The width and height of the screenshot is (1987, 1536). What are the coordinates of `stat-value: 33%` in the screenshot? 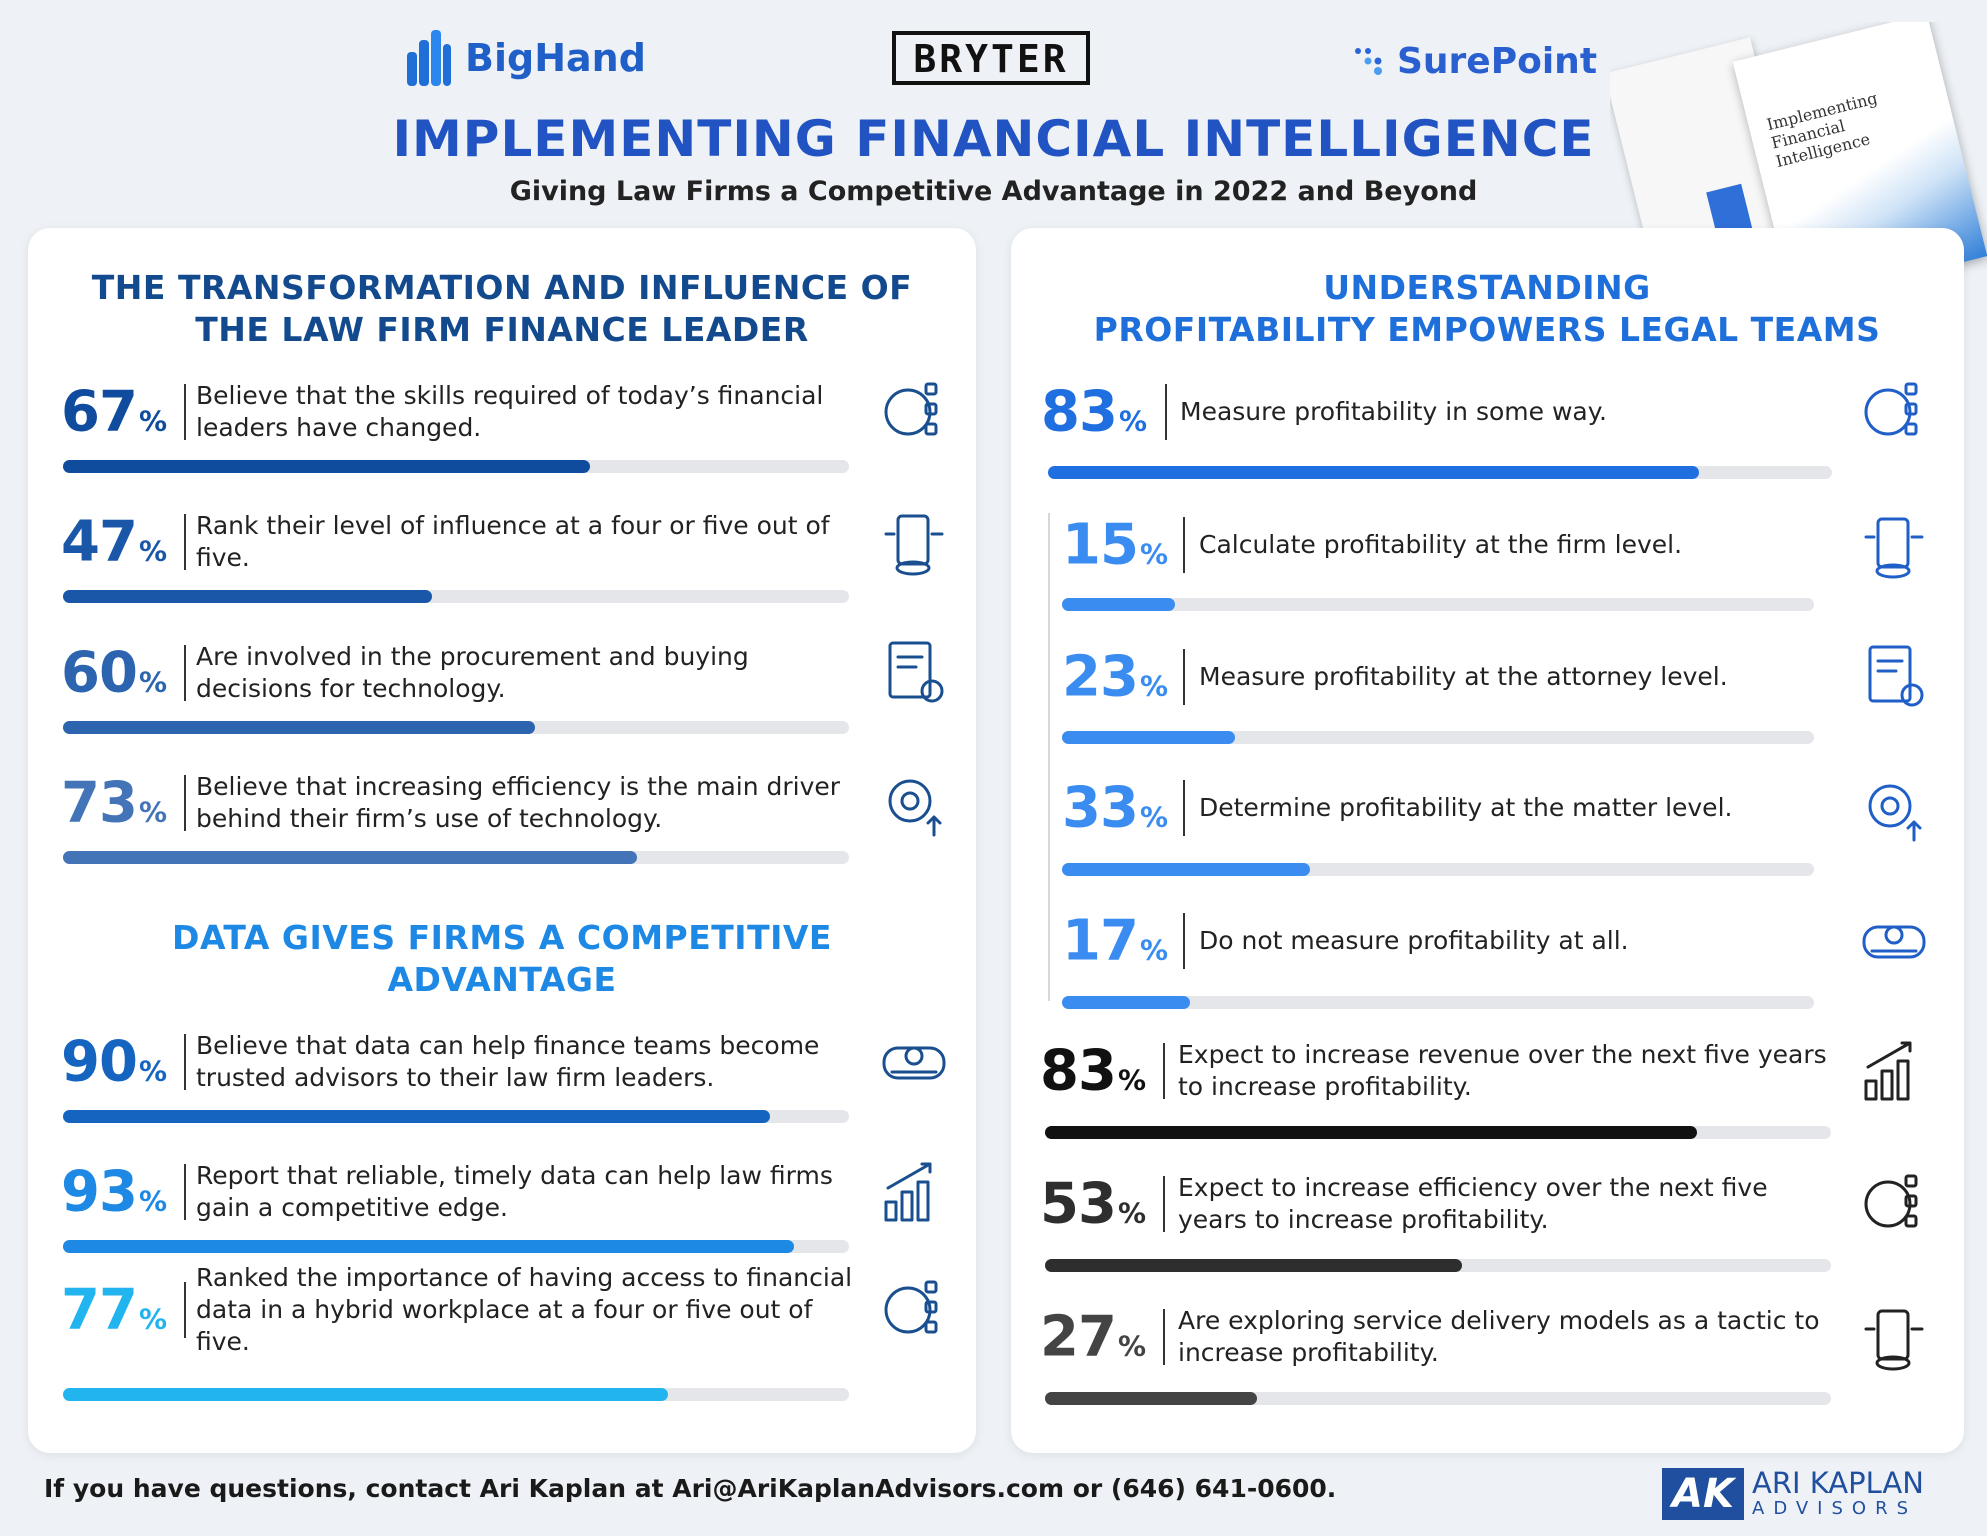 It's located at (1115, 808).